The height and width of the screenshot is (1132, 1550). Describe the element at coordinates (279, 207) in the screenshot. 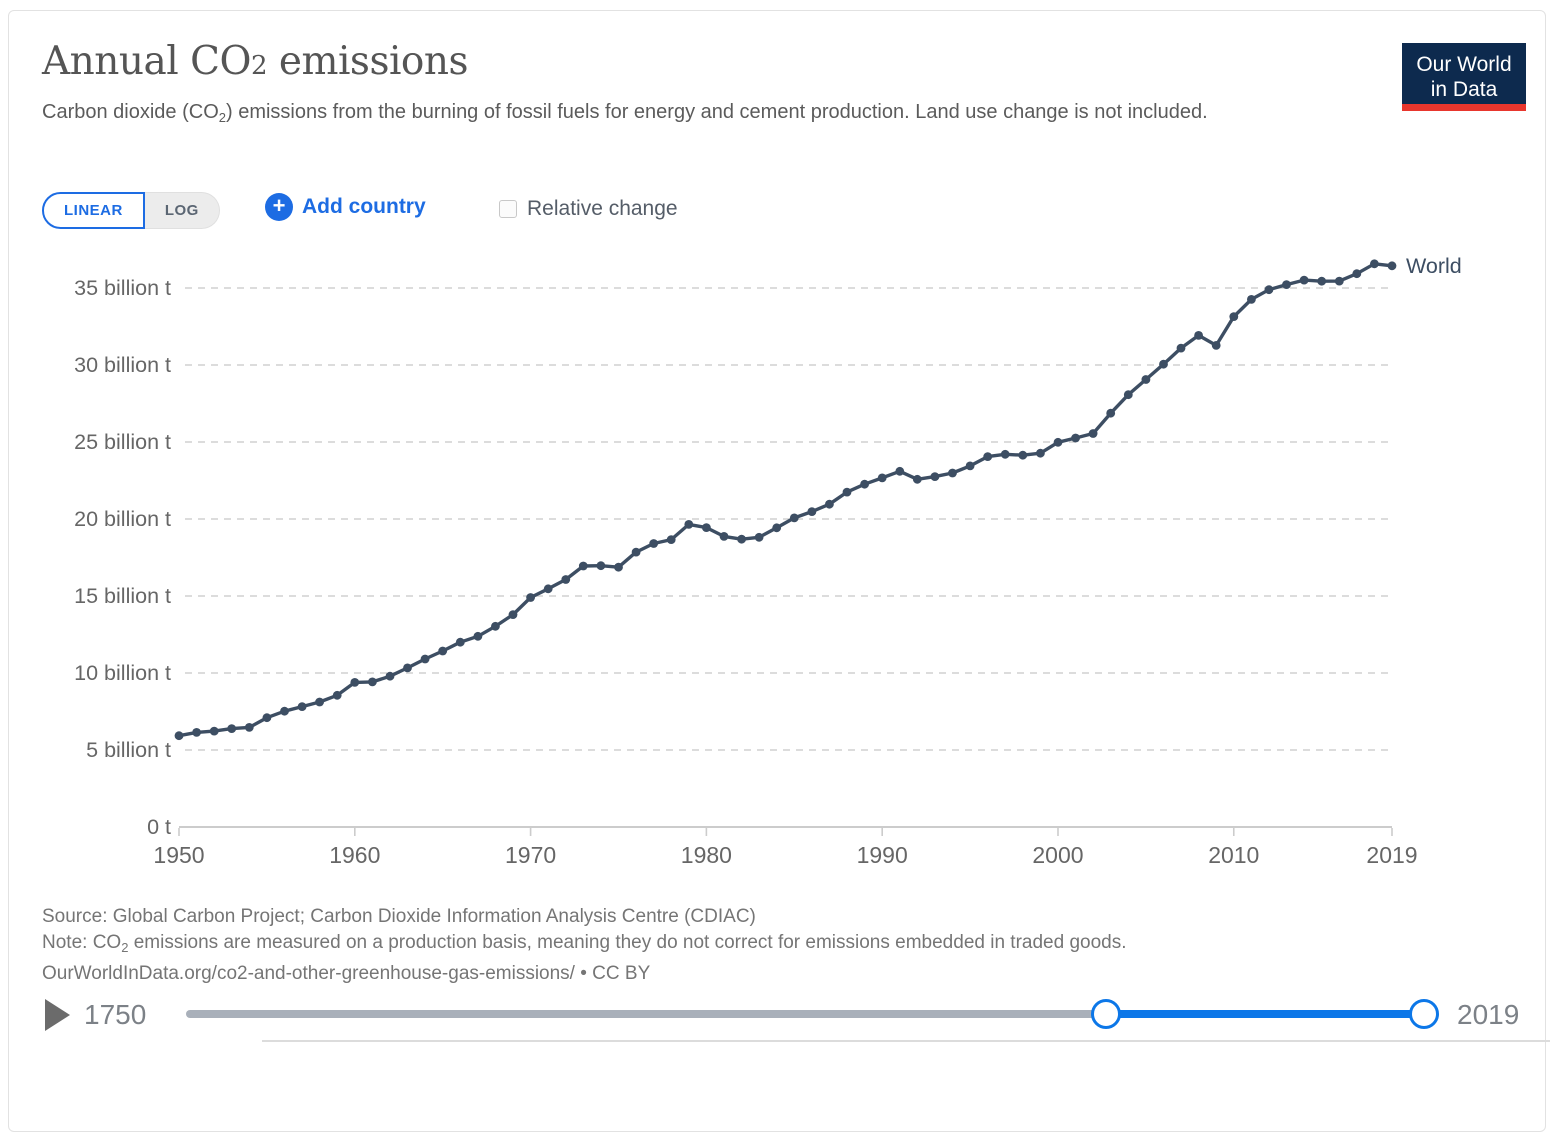

I see `plus-icon: +` at that location.